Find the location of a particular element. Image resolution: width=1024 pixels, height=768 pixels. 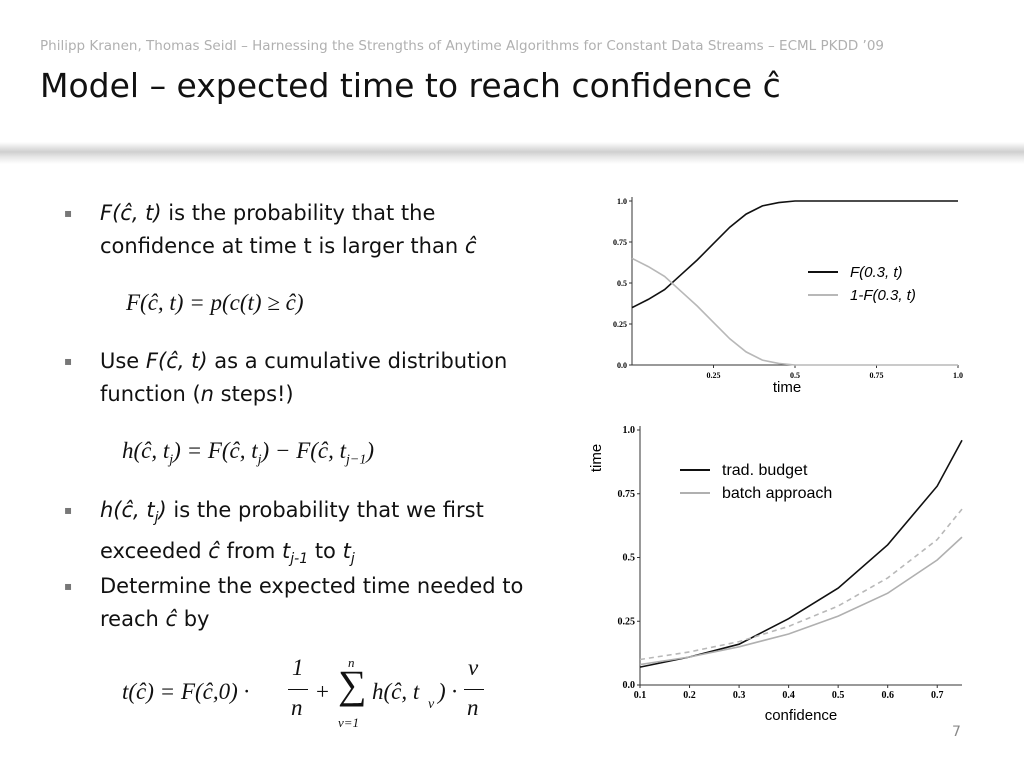

text: by is located at coordinates (193, 619).